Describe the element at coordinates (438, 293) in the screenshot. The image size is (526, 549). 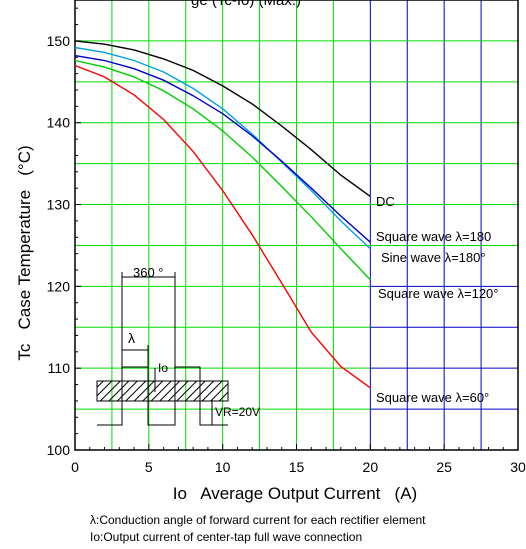
I see `series-label: Square wave λ=120°` at that location.